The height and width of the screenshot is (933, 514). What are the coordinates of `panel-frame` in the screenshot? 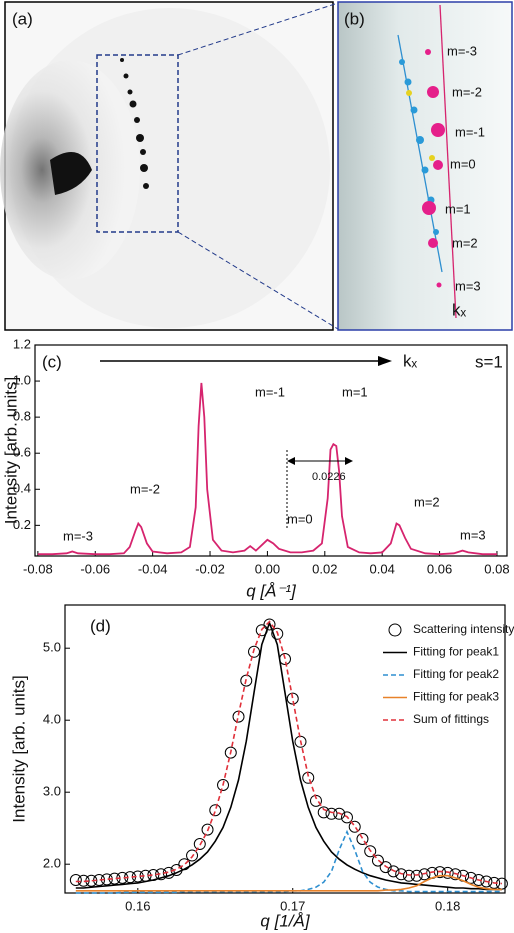 It's located at (425, 166).